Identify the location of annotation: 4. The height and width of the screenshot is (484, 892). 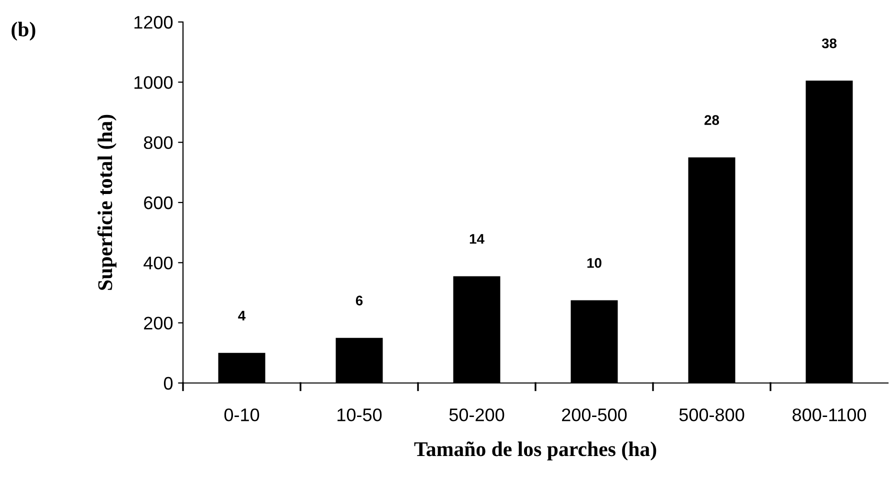
(242, 315).